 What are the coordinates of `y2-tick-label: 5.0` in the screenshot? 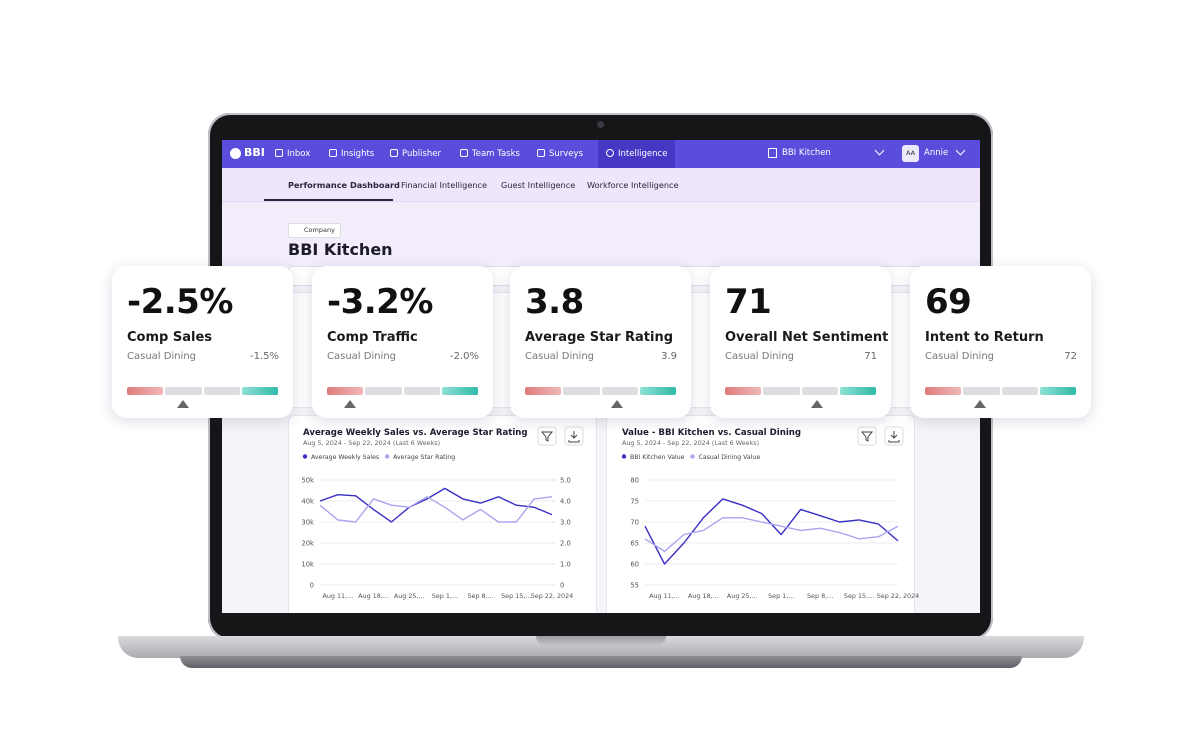 It's located at (565, 481).